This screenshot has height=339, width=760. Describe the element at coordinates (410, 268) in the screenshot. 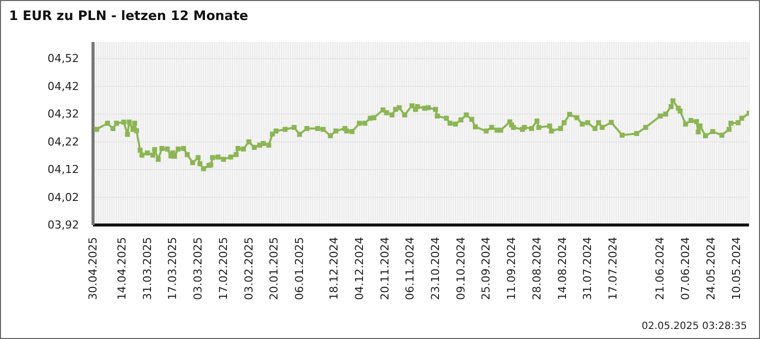

I see `x-tick-label: 06.11.2024` at that location.